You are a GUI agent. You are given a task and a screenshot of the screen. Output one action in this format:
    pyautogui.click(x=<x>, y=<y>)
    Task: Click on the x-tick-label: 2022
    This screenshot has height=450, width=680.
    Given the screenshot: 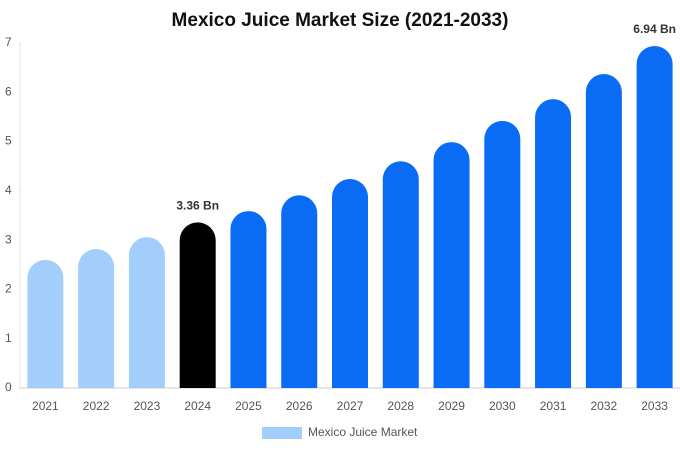 What is the action you would take?
    pyautogui.click(x=96, y=406)
    